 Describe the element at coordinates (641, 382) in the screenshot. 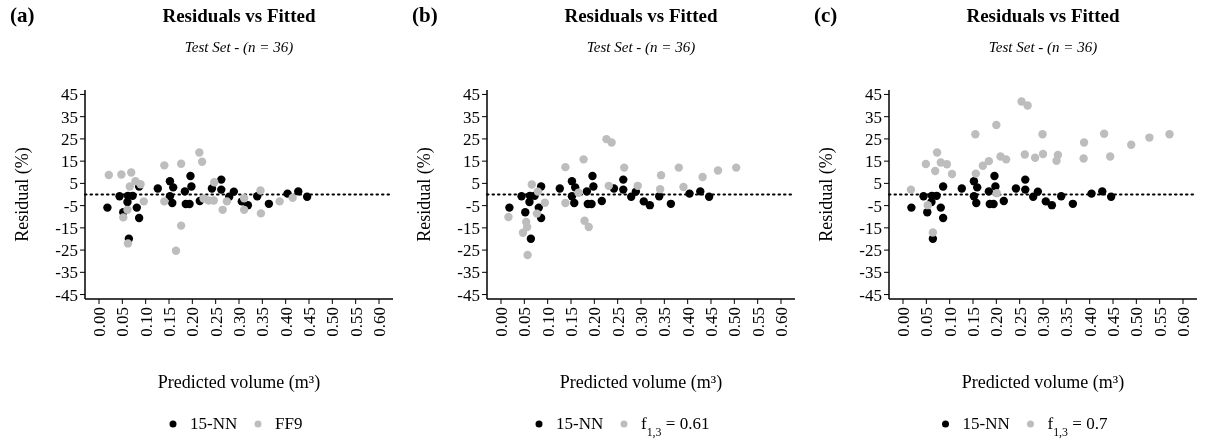

I see `x-axis-title: Predicted volume (m³)` at that location.